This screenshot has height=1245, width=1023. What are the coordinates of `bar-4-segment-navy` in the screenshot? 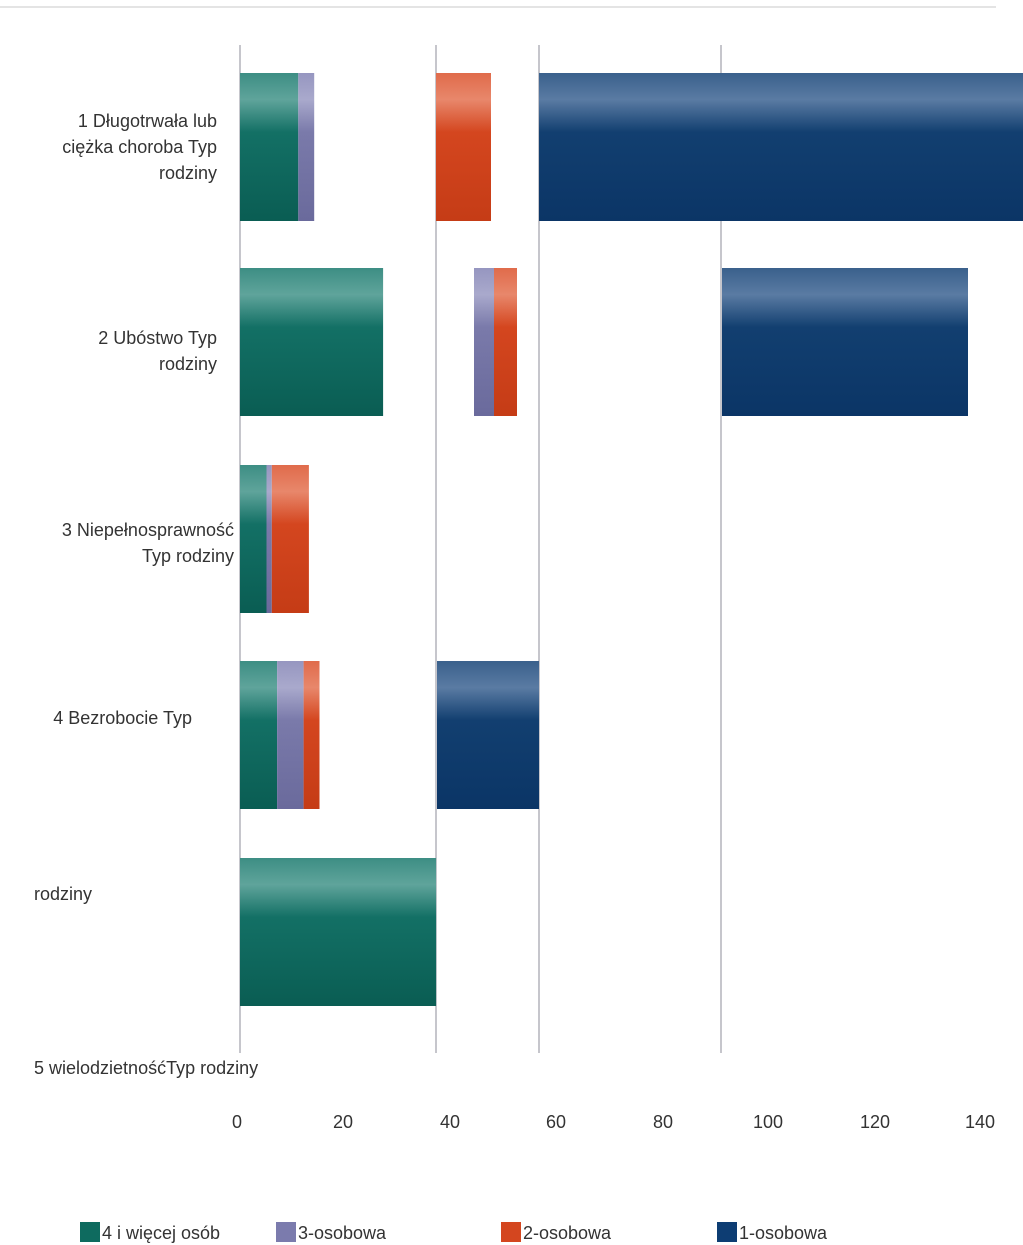 It's located at (488, 735).